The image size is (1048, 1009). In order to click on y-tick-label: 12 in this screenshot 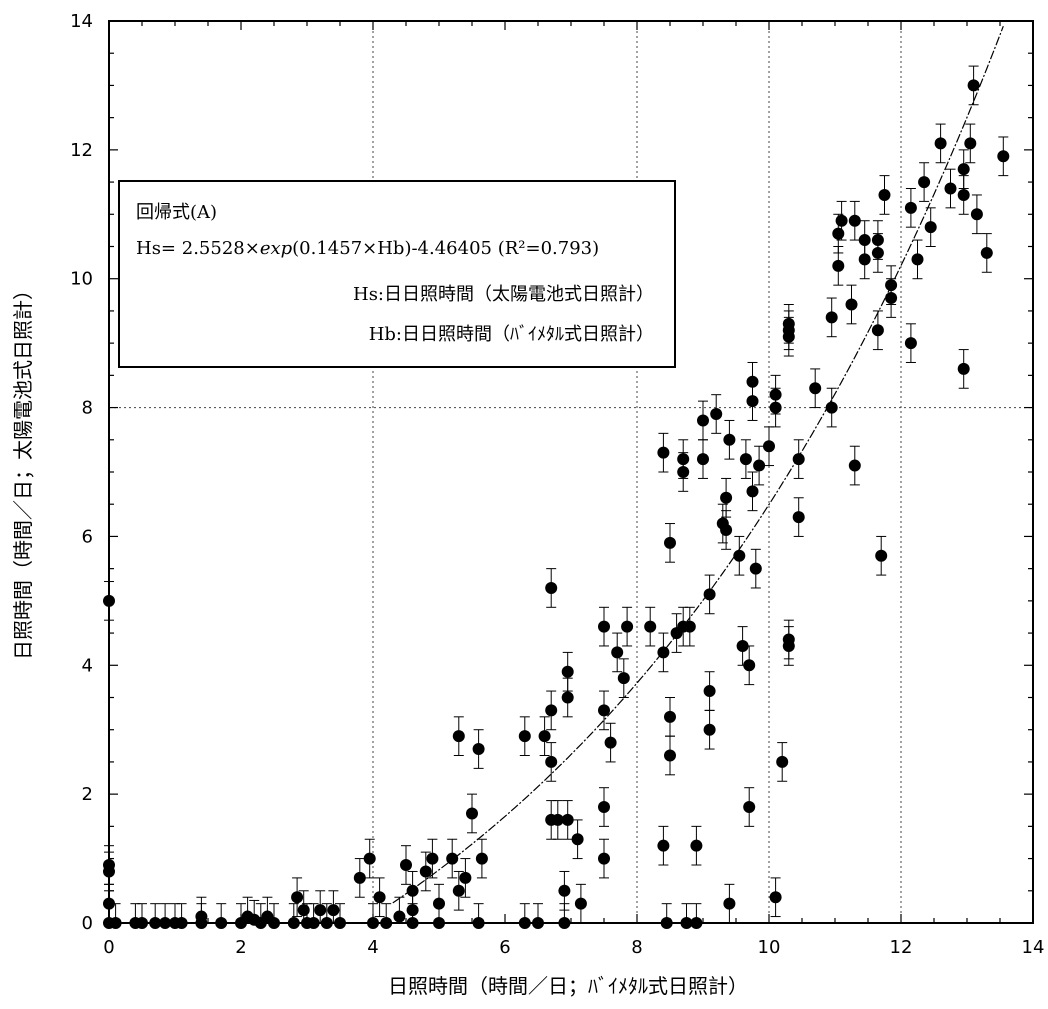, I will do `click(81, 150)`.